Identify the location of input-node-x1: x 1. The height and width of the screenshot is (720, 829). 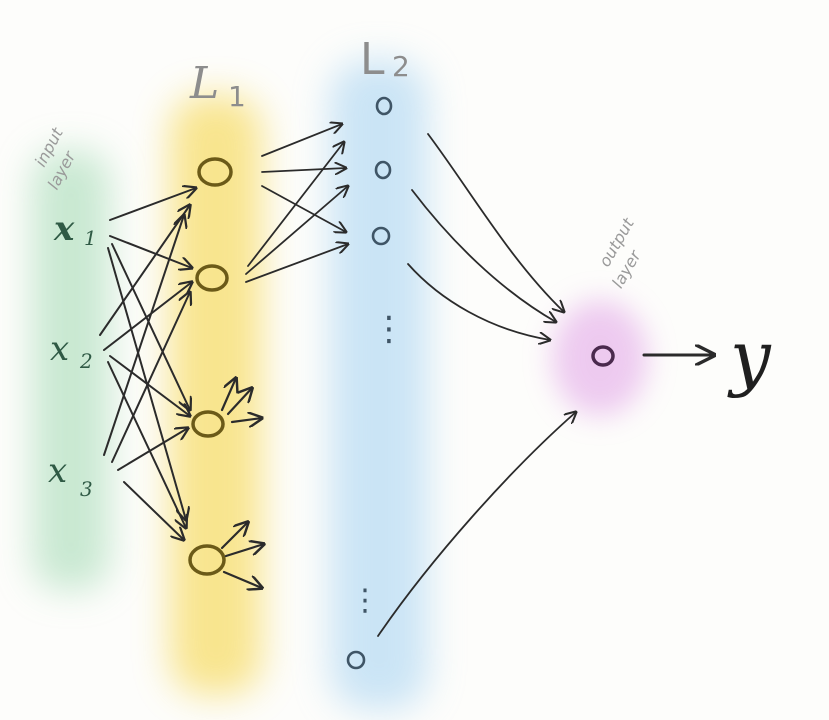
(75, 229).